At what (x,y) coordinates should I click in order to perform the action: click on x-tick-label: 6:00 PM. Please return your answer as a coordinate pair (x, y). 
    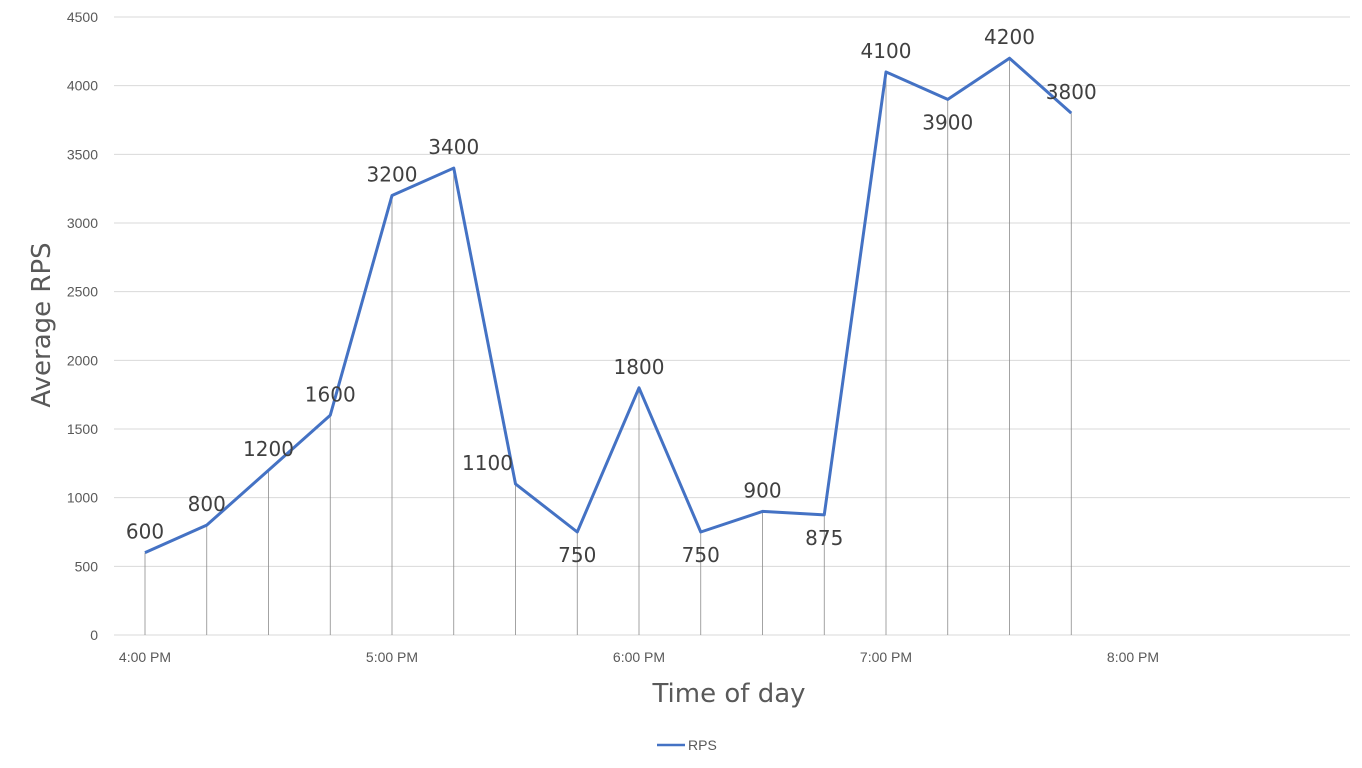
    Looking at the image, I should click on (639, 657).